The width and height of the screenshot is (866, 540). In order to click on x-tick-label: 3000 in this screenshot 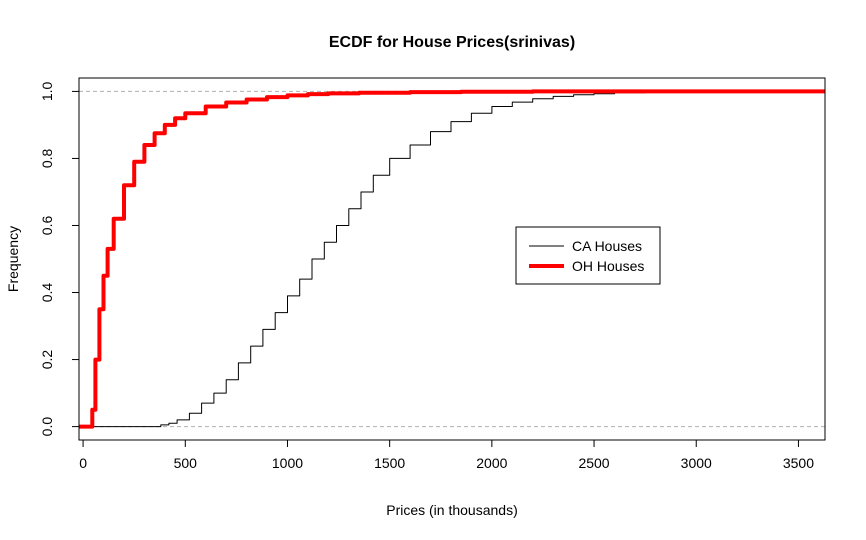, I will do `click(696, 463)`.